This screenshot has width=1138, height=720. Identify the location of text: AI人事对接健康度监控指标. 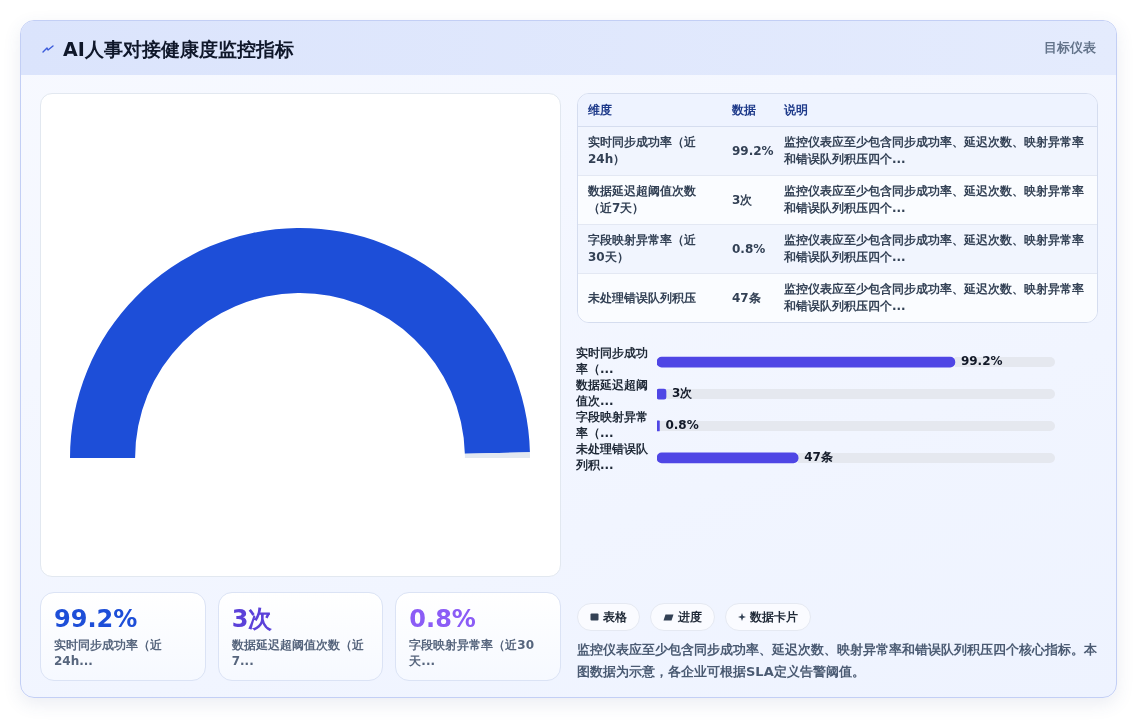
(178, 49).